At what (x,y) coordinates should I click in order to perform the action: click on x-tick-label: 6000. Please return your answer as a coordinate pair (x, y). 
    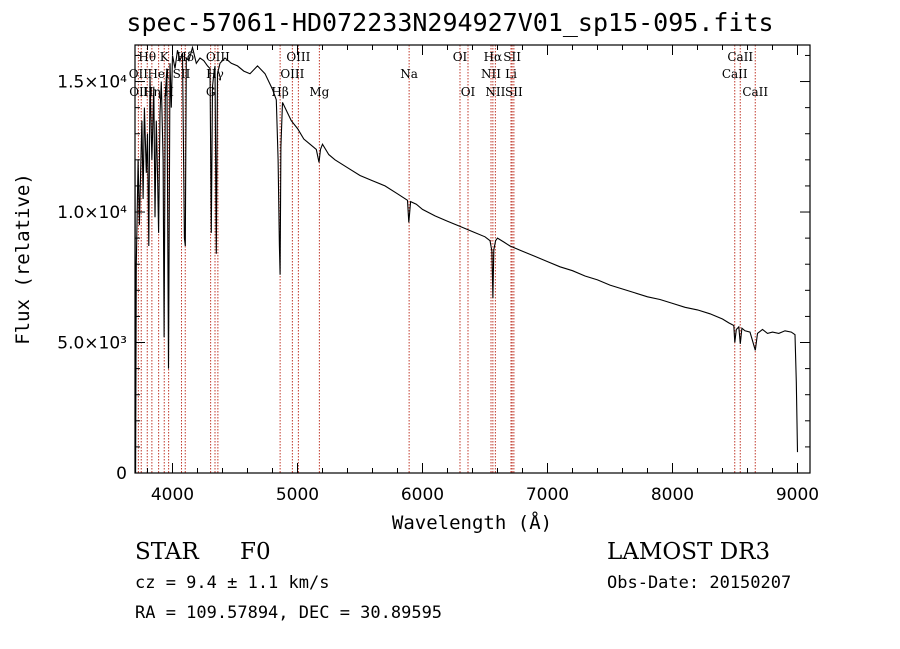
    Looking at the image, I should click on (422, 495).